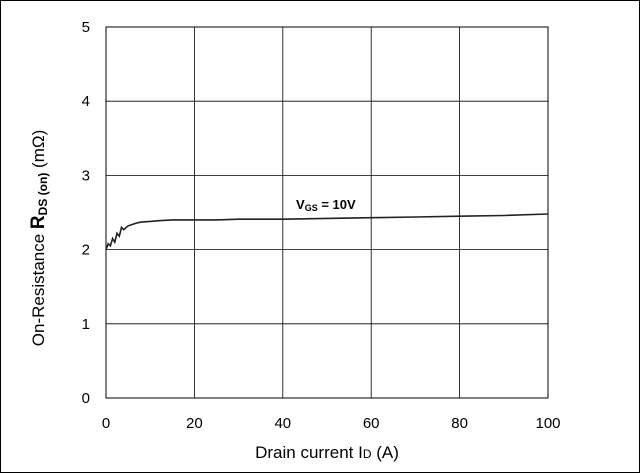 The width and height of the screenshot is (640, 473). What do you see at coordinates (106, 423) in the screenshot?
I see `x-tick-label: 0` at bounding box center [106, 423].